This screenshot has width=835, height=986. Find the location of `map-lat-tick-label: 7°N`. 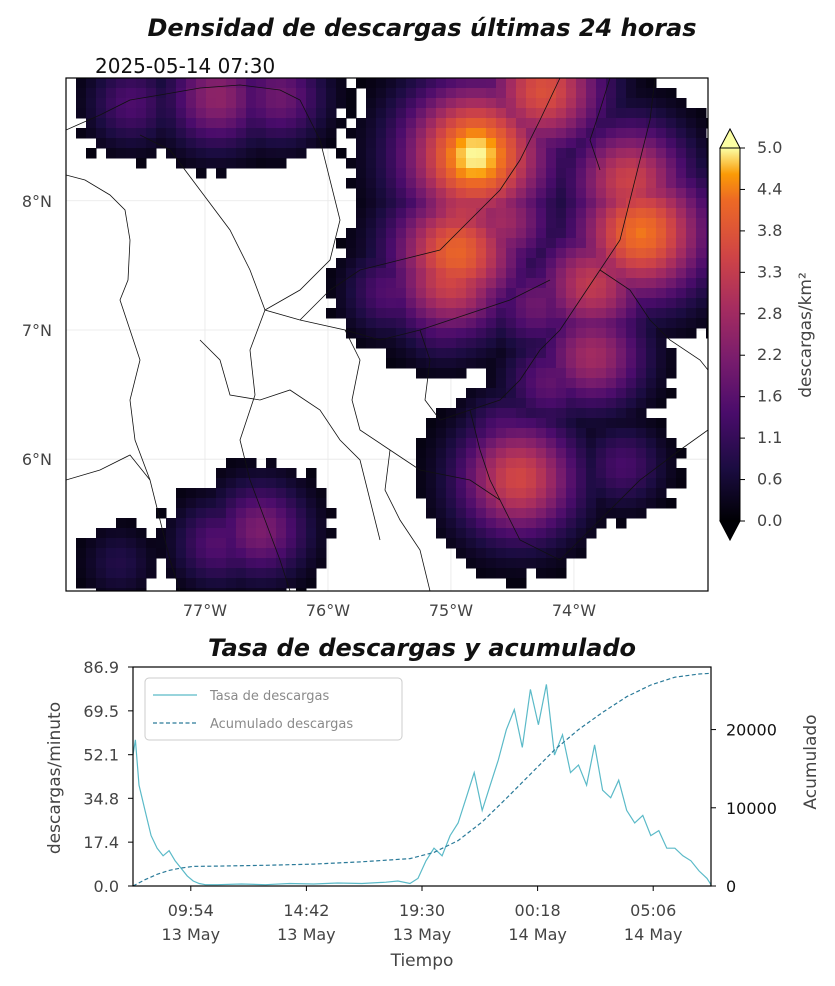

map-lat-tick-label: 7°N is located at coordinates (37, 330).